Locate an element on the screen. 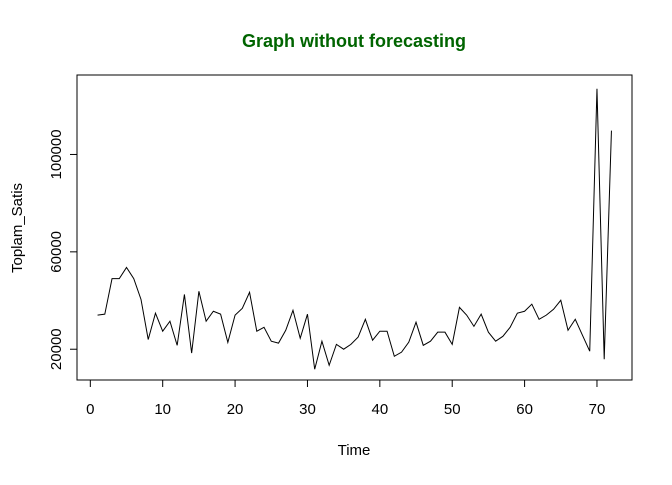 The width and height of the screenshot is (672, 485). x-tick-label: 20 is located at coordinates (235, 409).